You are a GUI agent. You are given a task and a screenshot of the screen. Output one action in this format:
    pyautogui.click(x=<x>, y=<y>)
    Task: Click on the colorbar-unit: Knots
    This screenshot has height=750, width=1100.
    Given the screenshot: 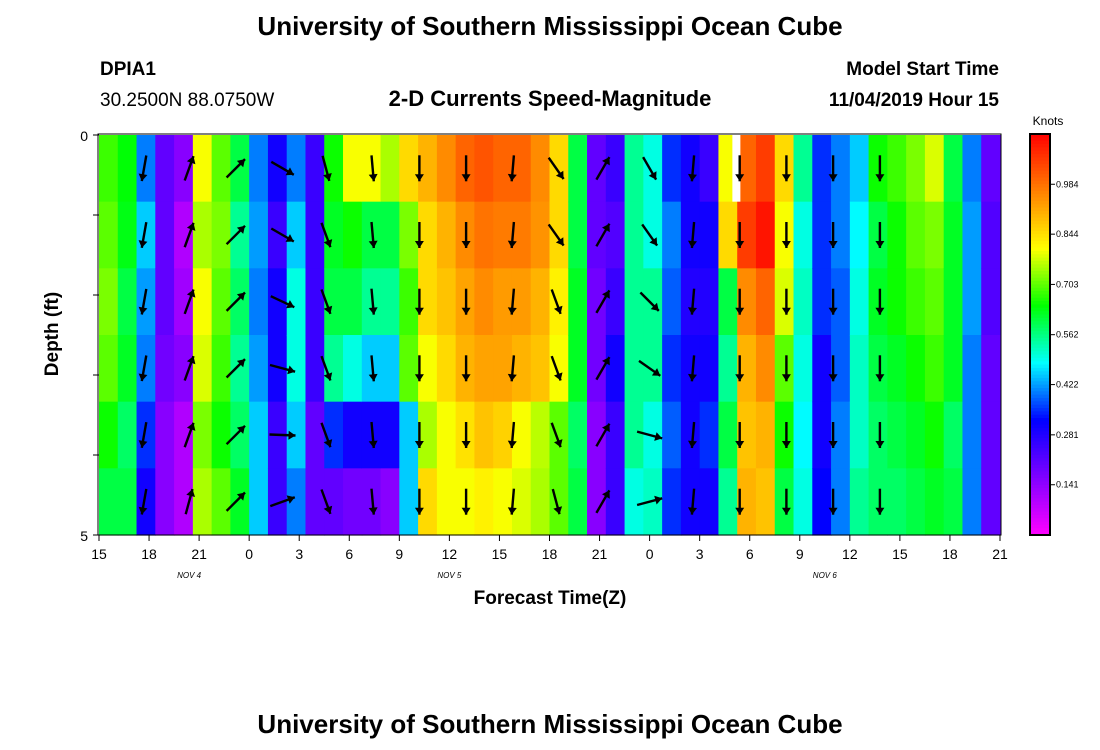 What is the action you would take?
    pyautogui.click(x=1048, y=121)
    